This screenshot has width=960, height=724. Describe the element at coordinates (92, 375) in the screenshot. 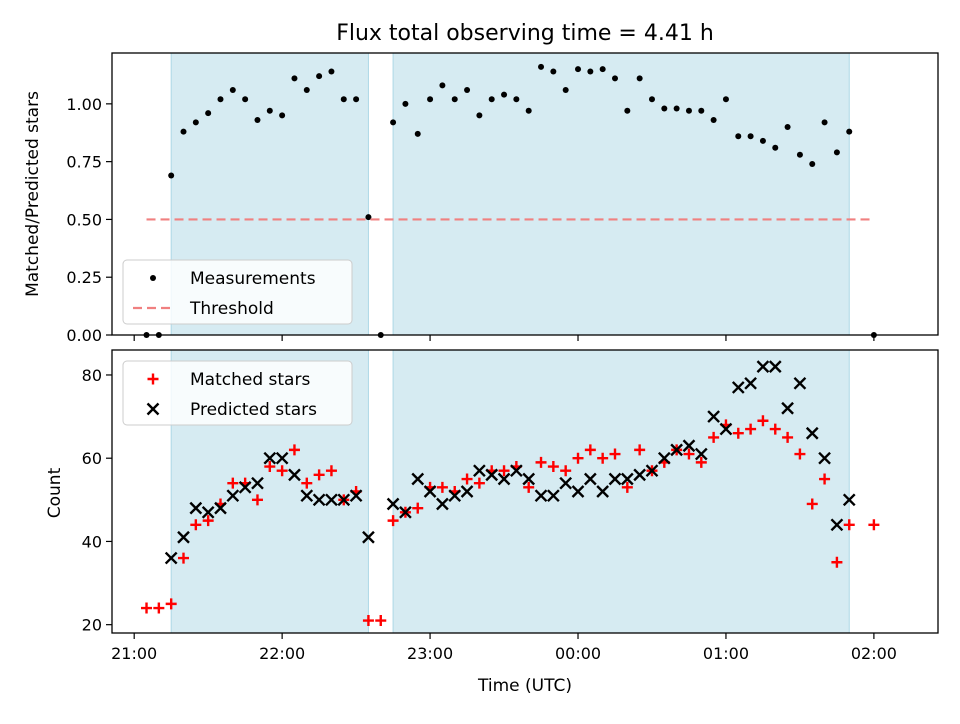

I see `y-tick-label: 80` at that location.